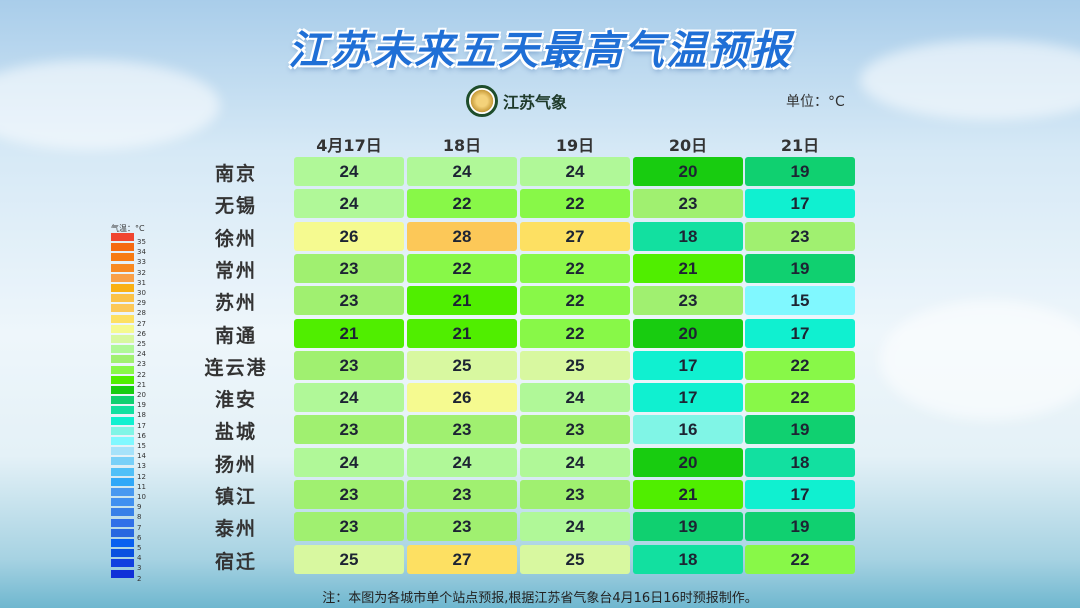 The height and width of the screenshot is (608, 1080). I want to click on legend-tick-label: 35, so click(141, 242).